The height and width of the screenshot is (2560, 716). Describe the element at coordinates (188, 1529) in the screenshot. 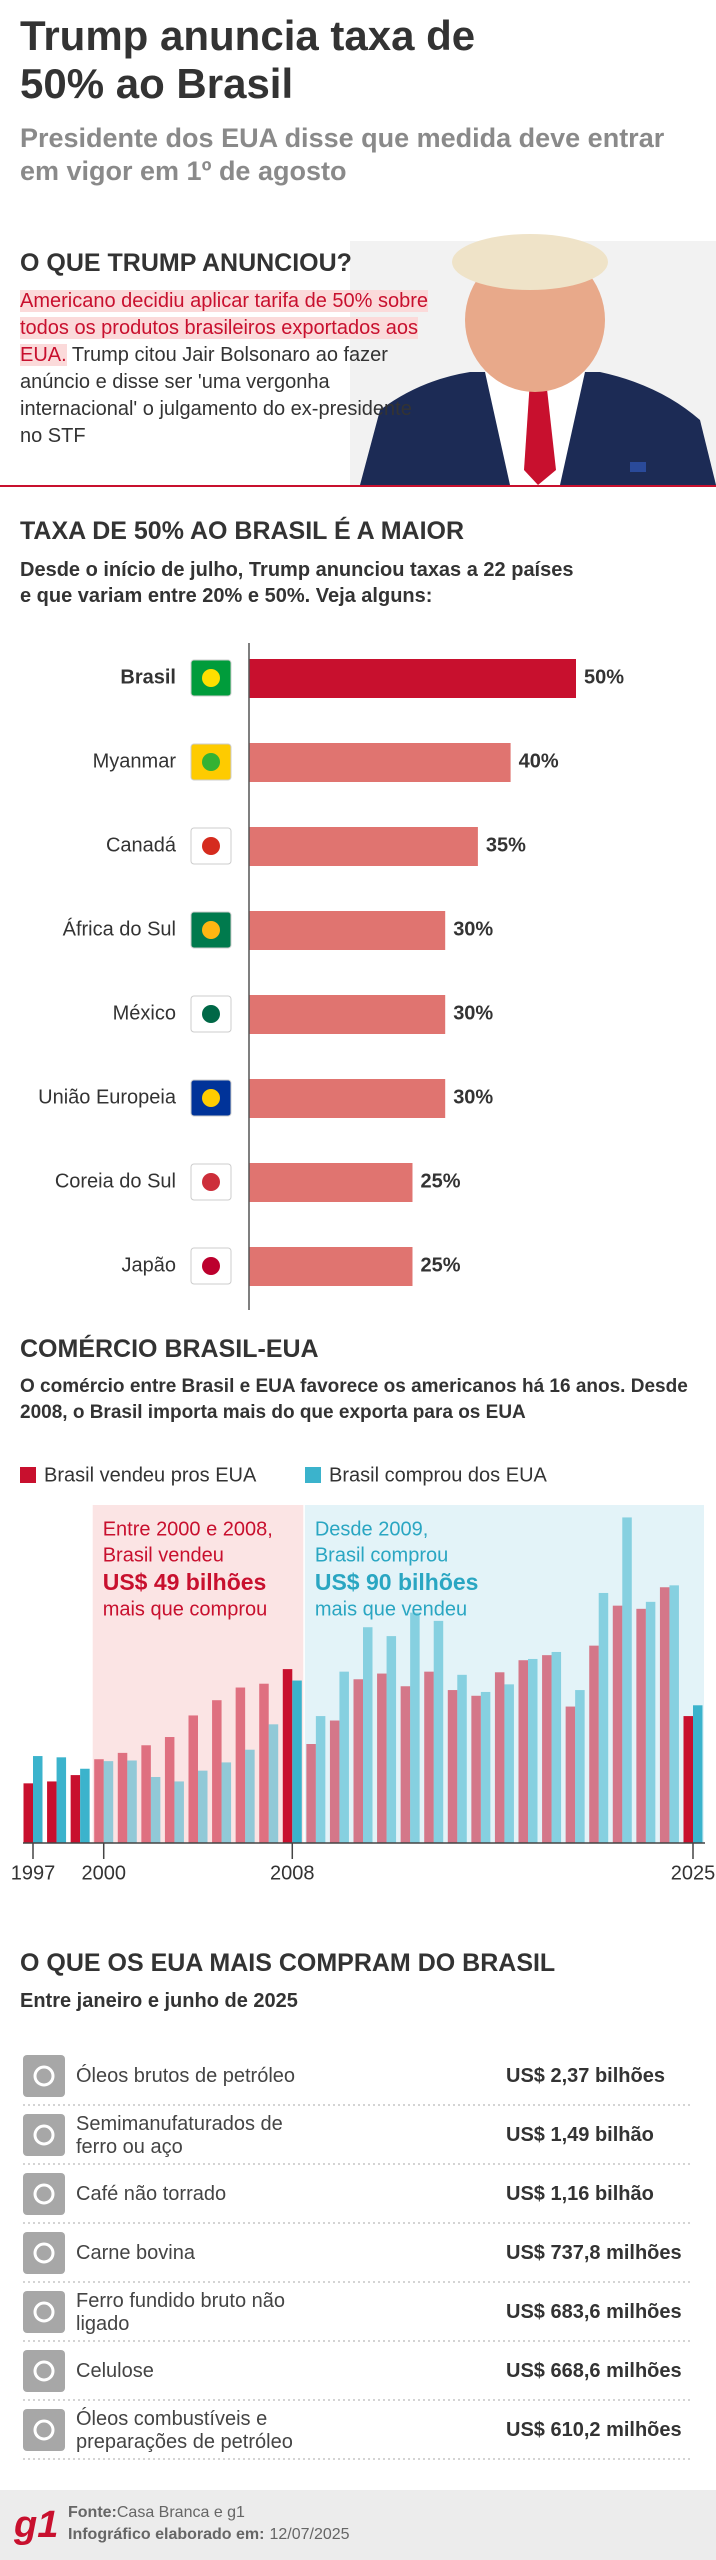

I see `annotation-text: Entre 2000 e 2008,` at that location.